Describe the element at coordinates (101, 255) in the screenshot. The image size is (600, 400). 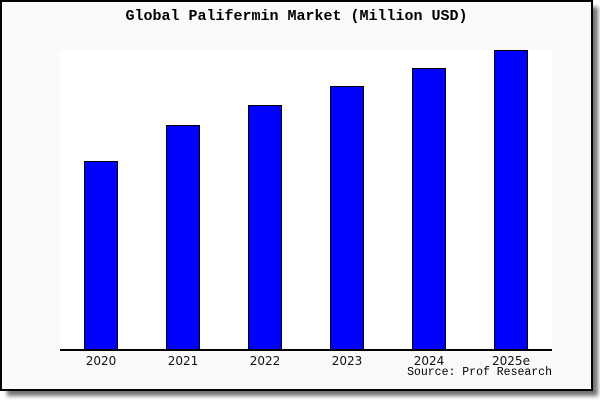
I see `bar-2020` at that location.